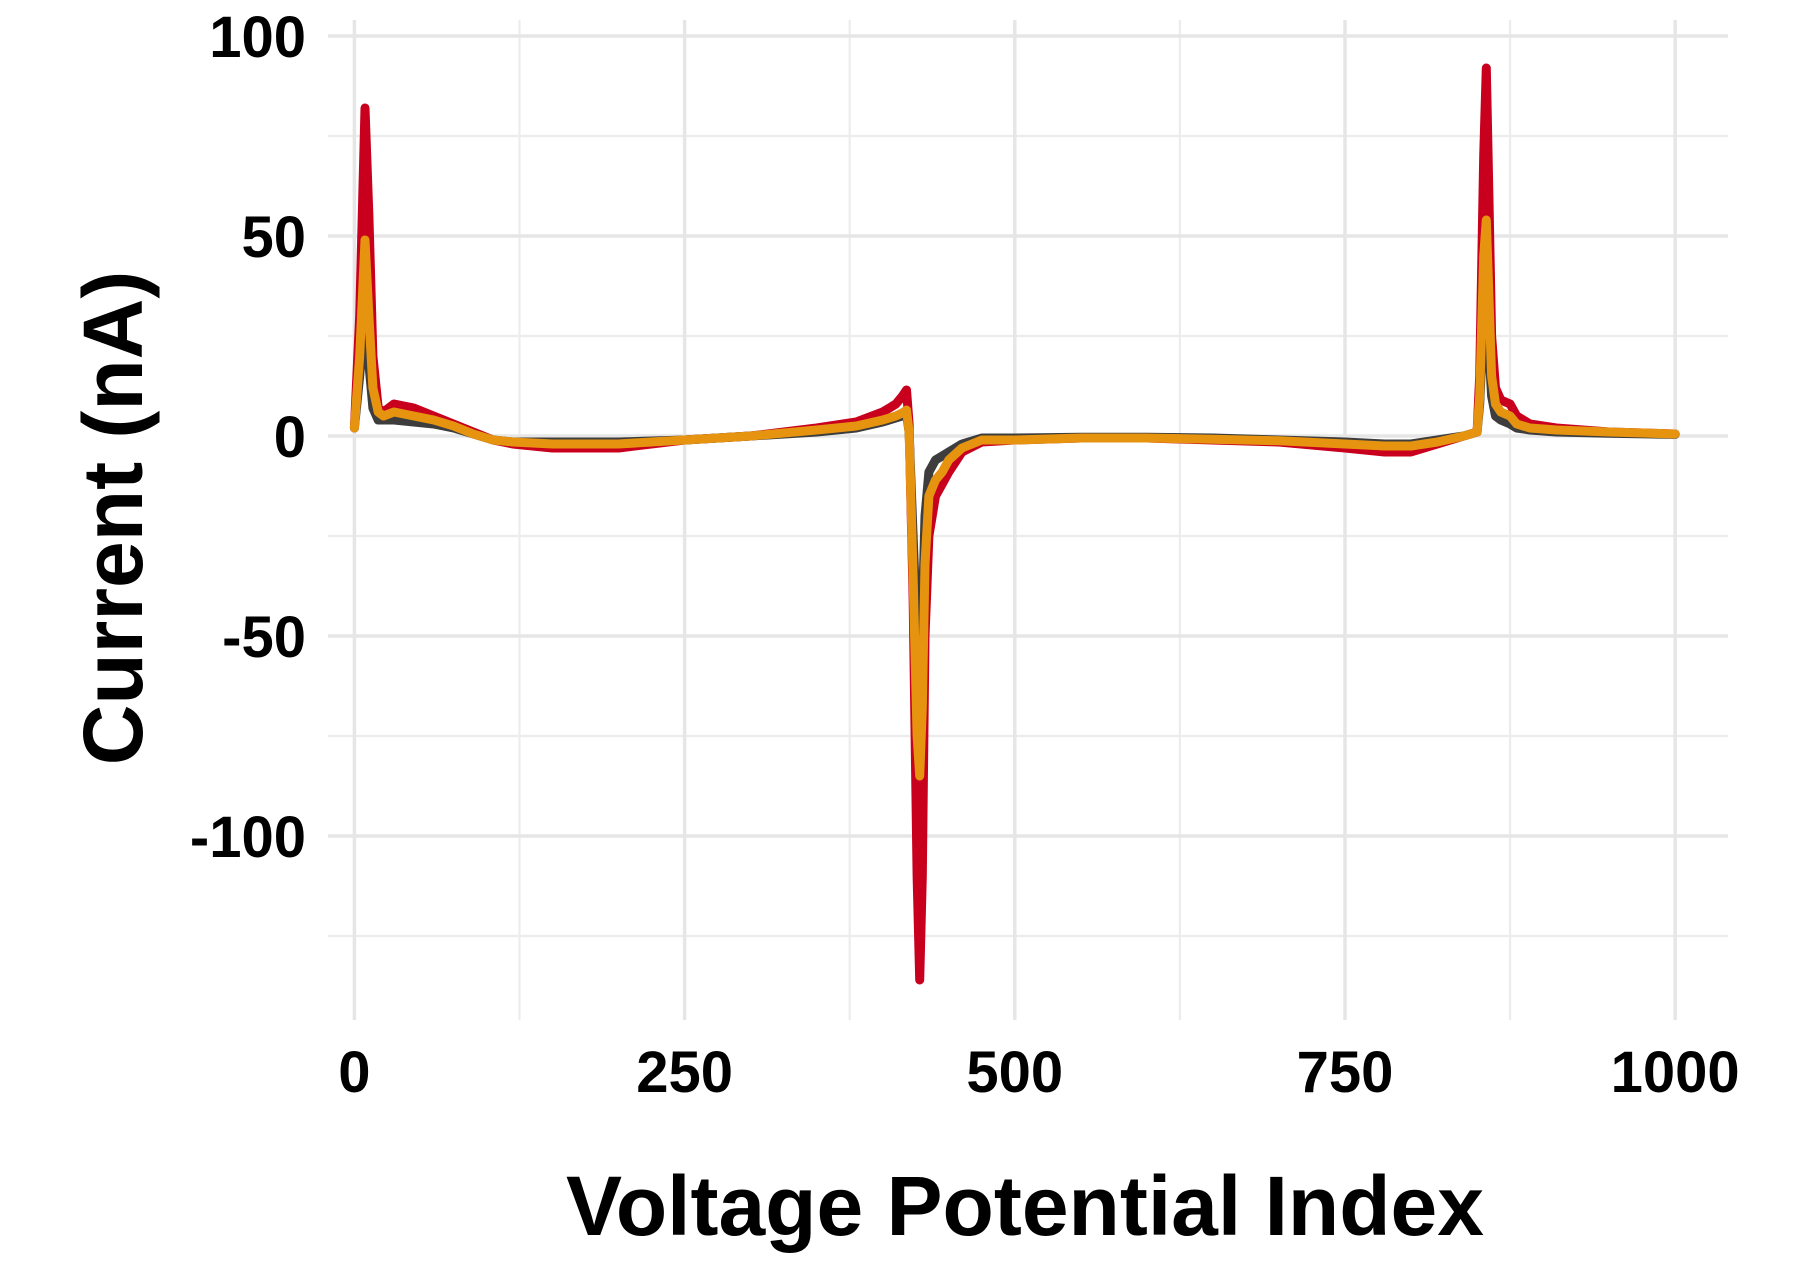 Image resolution: width=1800 pixels, height=1275 pixels. Describe the element at coordinates (257, 37) in the screenshot. I see `y-tick-label: 100` at that location.